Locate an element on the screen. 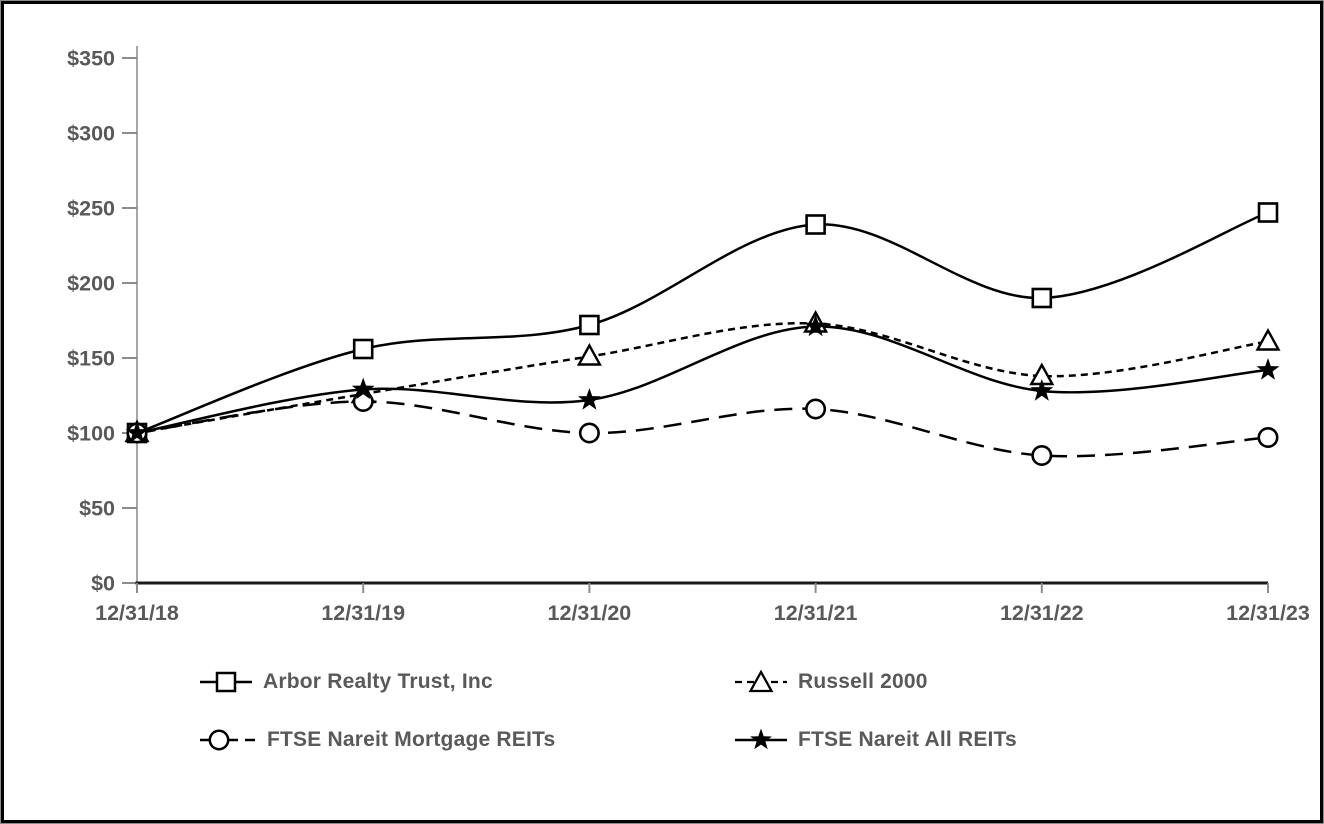 The width and height of the screenshot is (1324, 824). svg-text: $0 is located at coordinates (103, 584).